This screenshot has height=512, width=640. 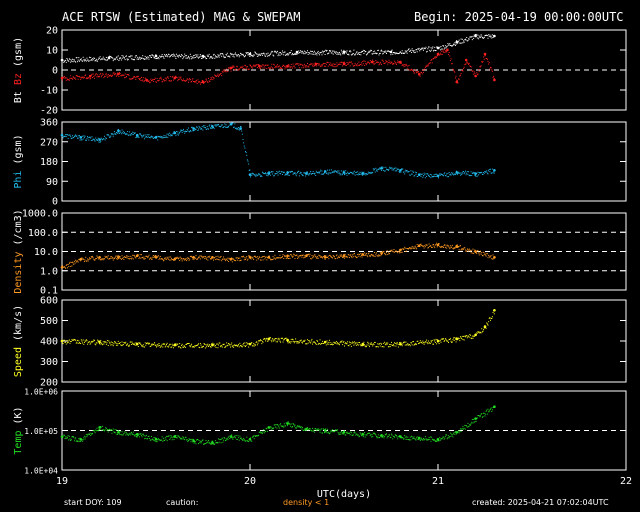 I want to click on density-ytick-label-2: 10.0, so click(x=46, y=252).